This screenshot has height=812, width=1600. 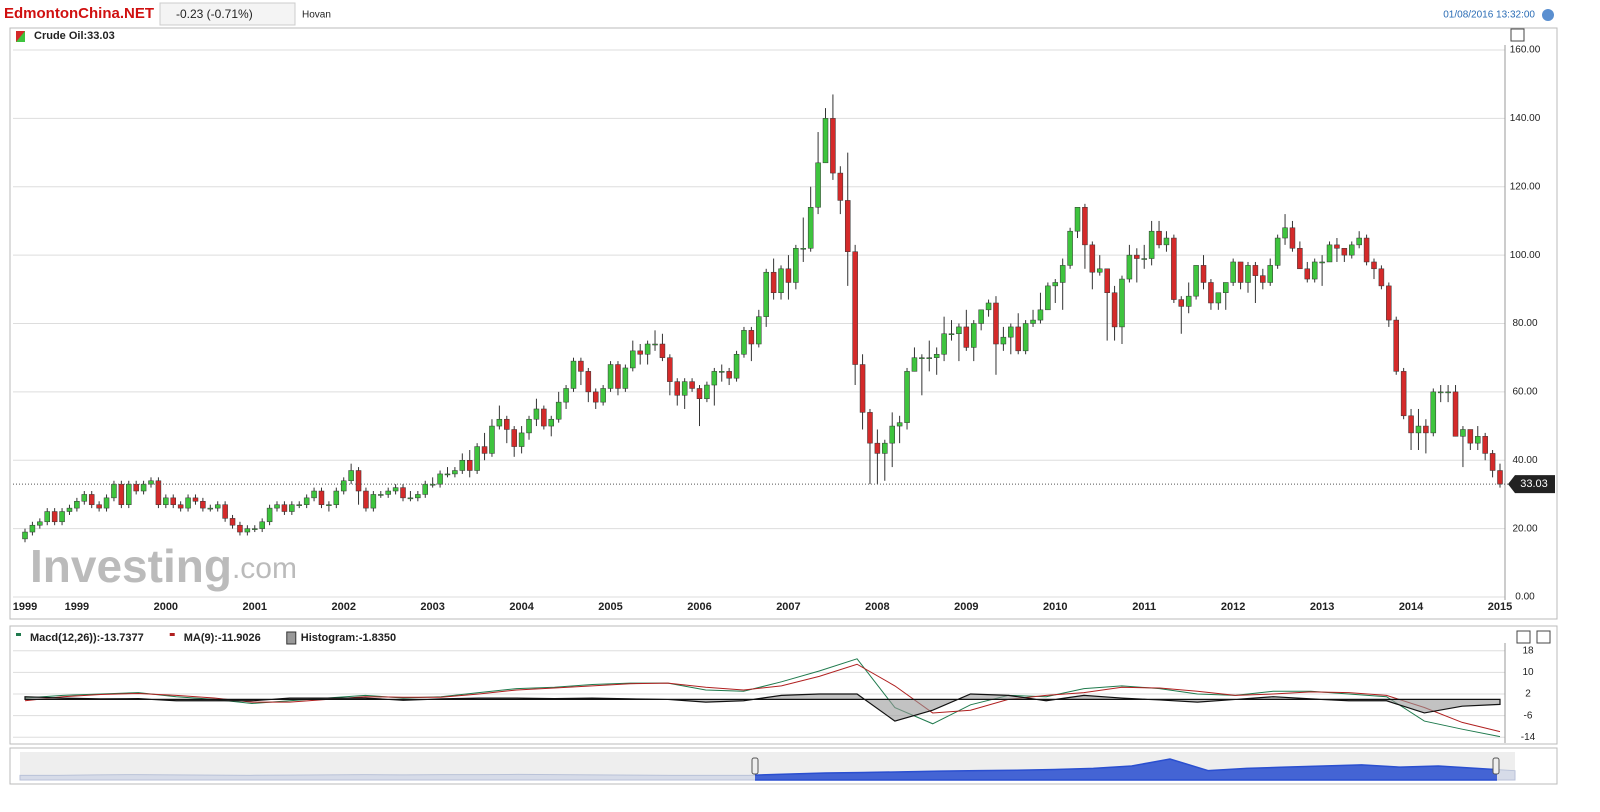 What do you see at coordinates (1528, 672) in the screenshot?
I see `y-tick-label: 10` at bounding box center [1528, 672].